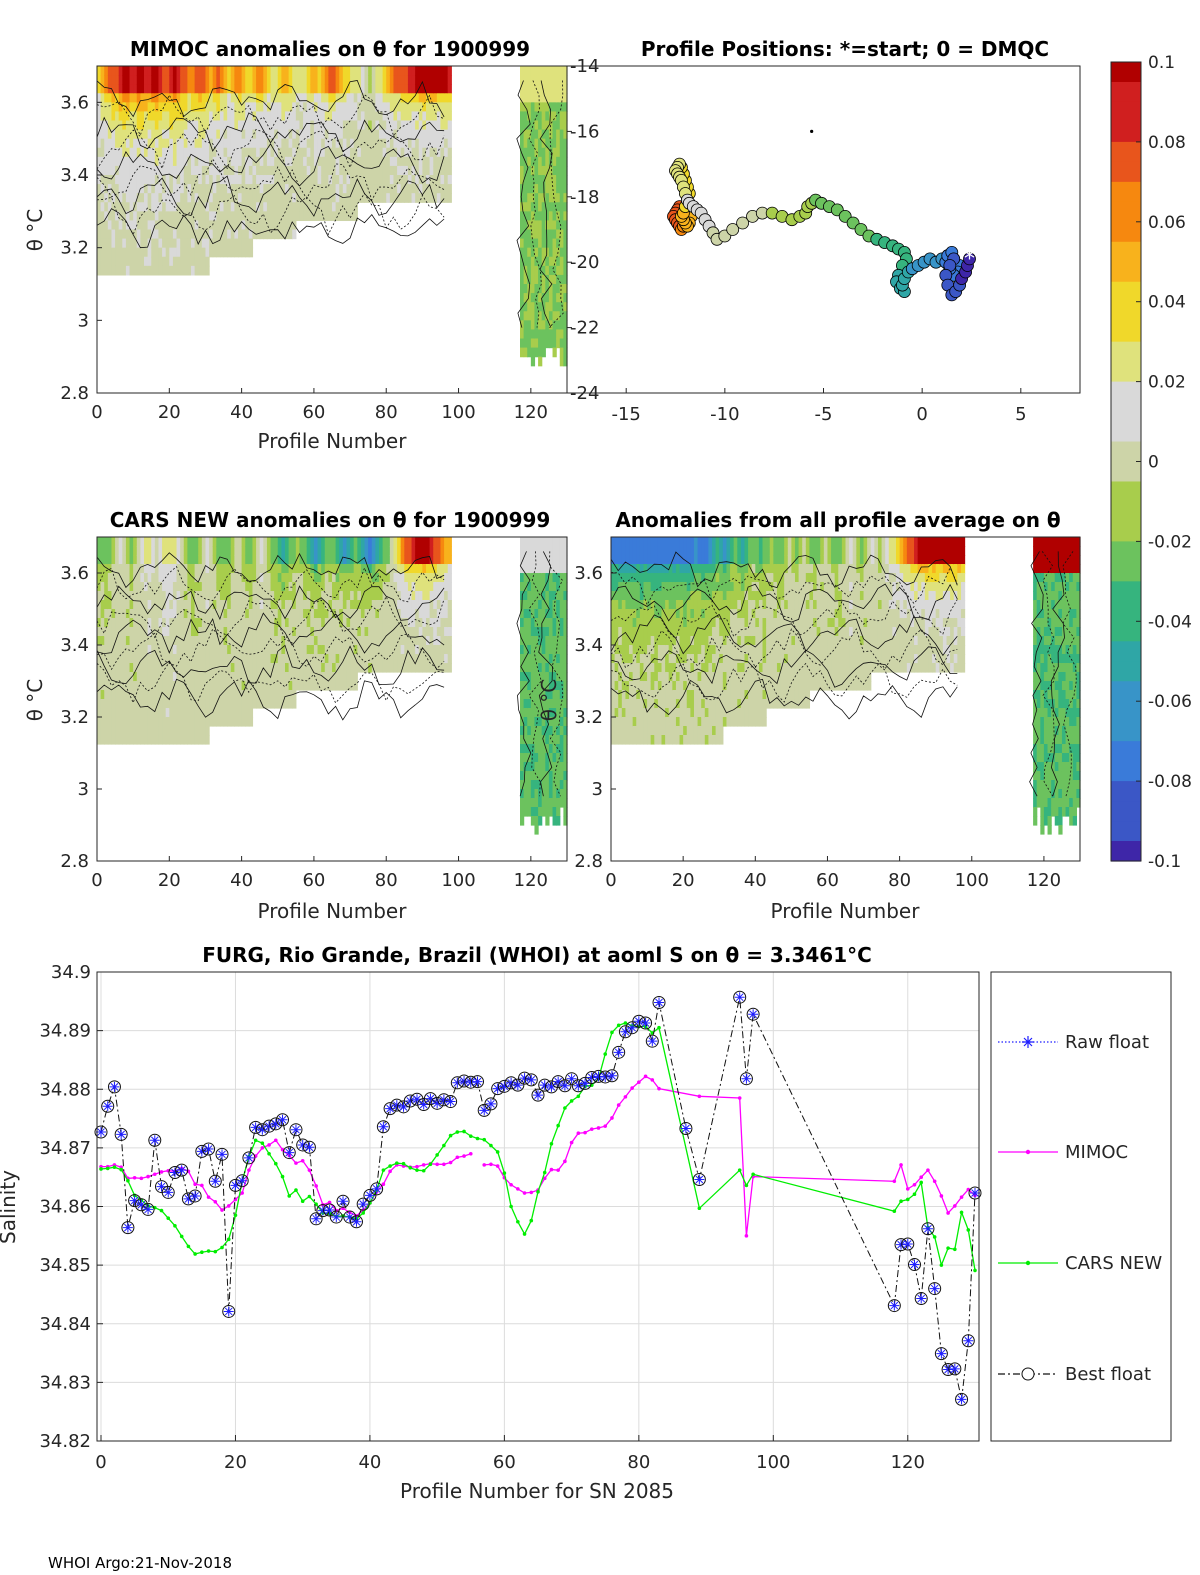 The image size is (1200, 1575). Describe the element at coordinates (96, 412) in the screenshot. I see `x-tick-label: 0` at that location.